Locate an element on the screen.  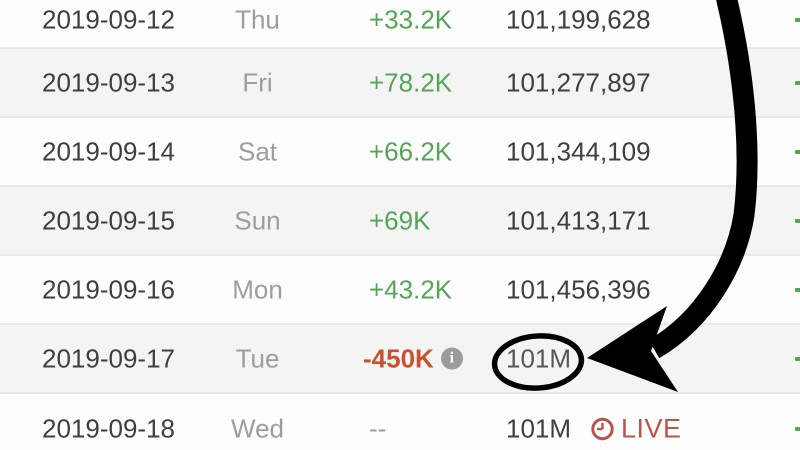
date-cell: 2019-09-17 is located at coordinates (108, 358).